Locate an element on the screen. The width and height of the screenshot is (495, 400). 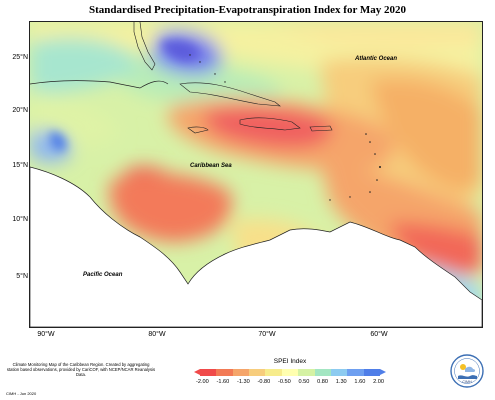
lon-label-80w: 80°W is located at coordinates (157, 334).